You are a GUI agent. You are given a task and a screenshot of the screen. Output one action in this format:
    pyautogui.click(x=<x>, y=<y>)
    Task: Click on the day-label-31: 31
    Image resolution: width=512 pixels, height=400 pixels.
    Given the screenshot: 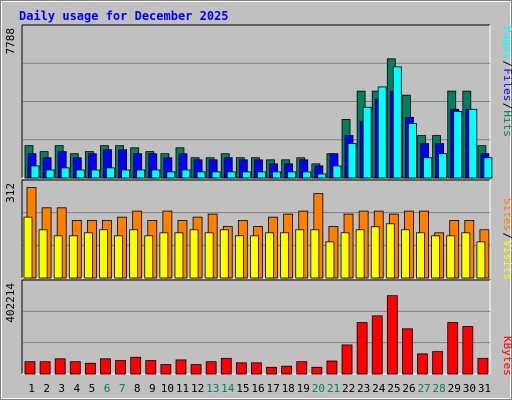 What is the action you would take?
    pyautogui.click(x=484, y=388)
    